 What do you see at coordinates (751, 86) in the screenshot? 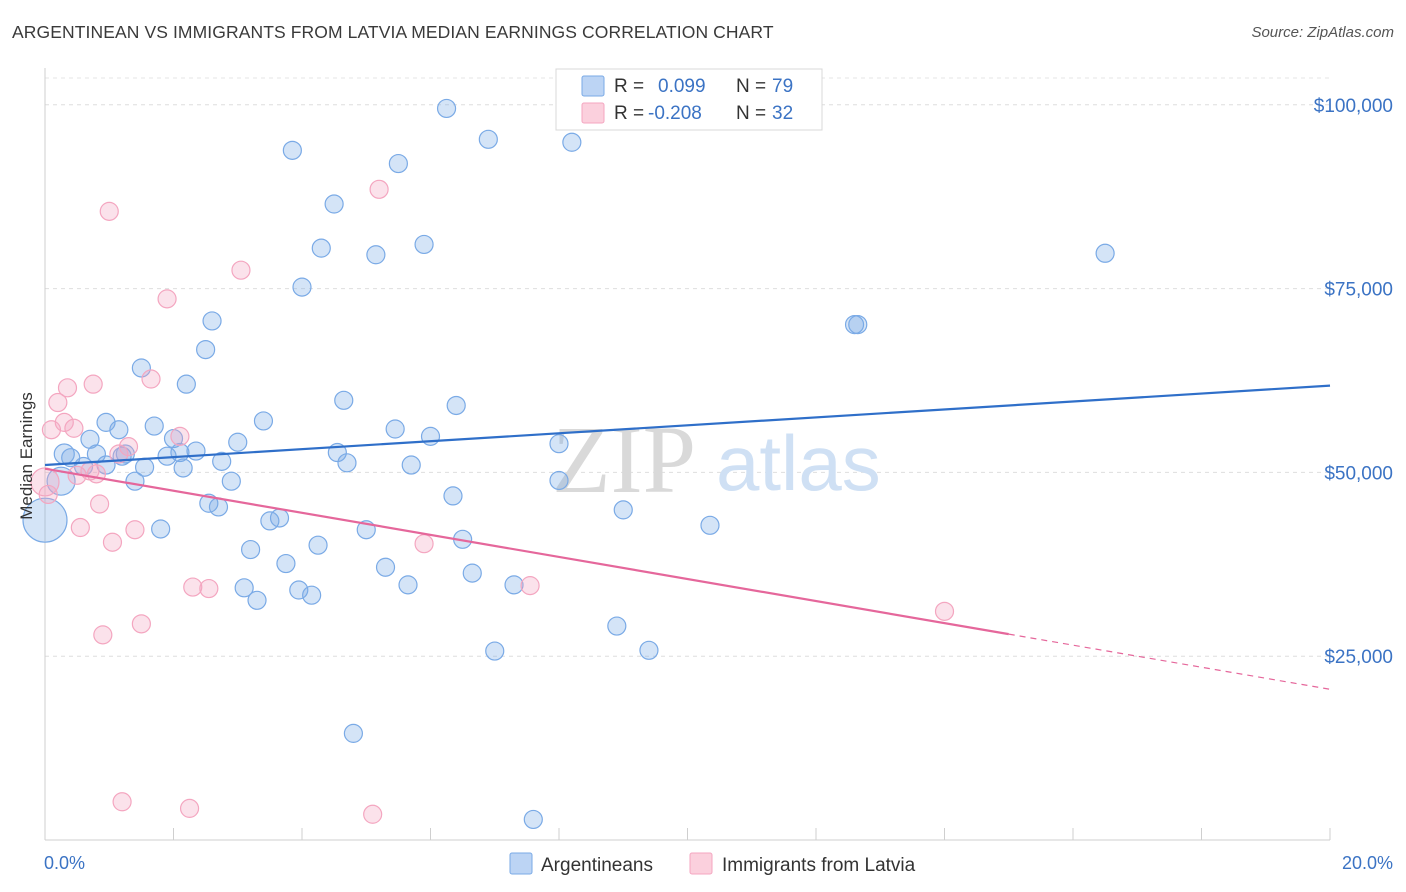
I see `legend-n-label-1: N =` at bounding box center [751, 86].